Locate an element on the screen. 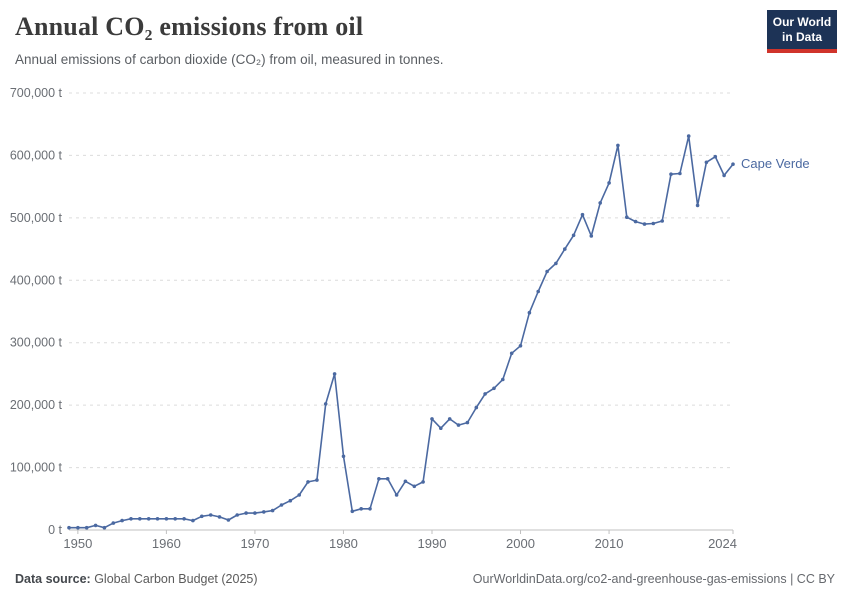 This screenshot has height=600, width=850. svg-text: 1960 is located at coordinates (166, 543).